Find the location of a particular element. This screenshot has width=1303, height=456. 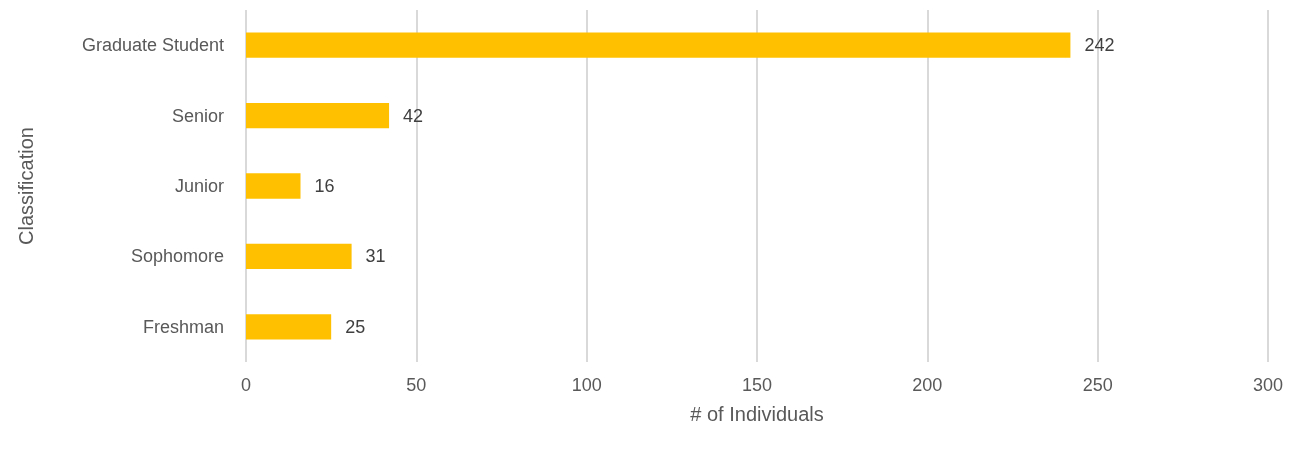

y-tick-label: Senior is located at coordinates (198, 115).